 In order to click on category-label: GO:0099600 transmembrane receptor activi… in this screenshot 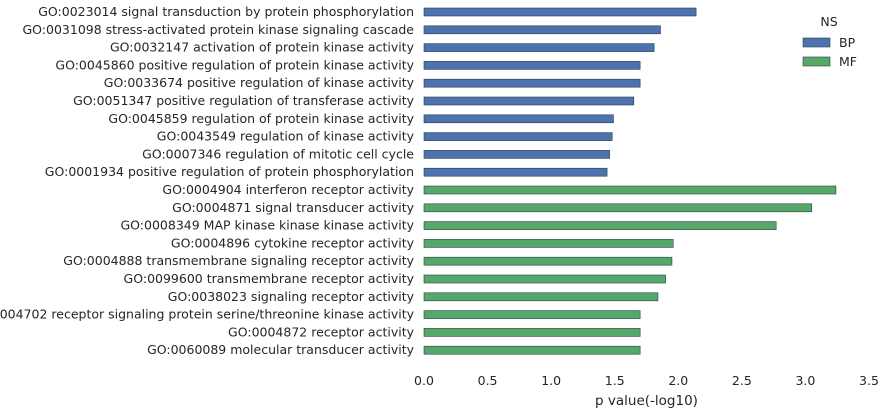, I will do `click(269, 278)`.